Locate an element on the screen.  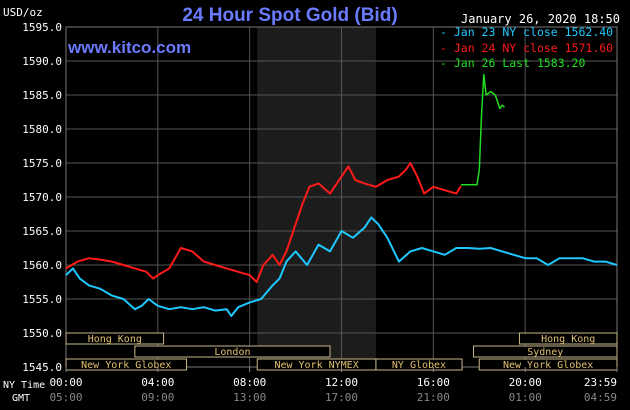
y-tick-label: 1590.0 is located at coordinates (42, 61).